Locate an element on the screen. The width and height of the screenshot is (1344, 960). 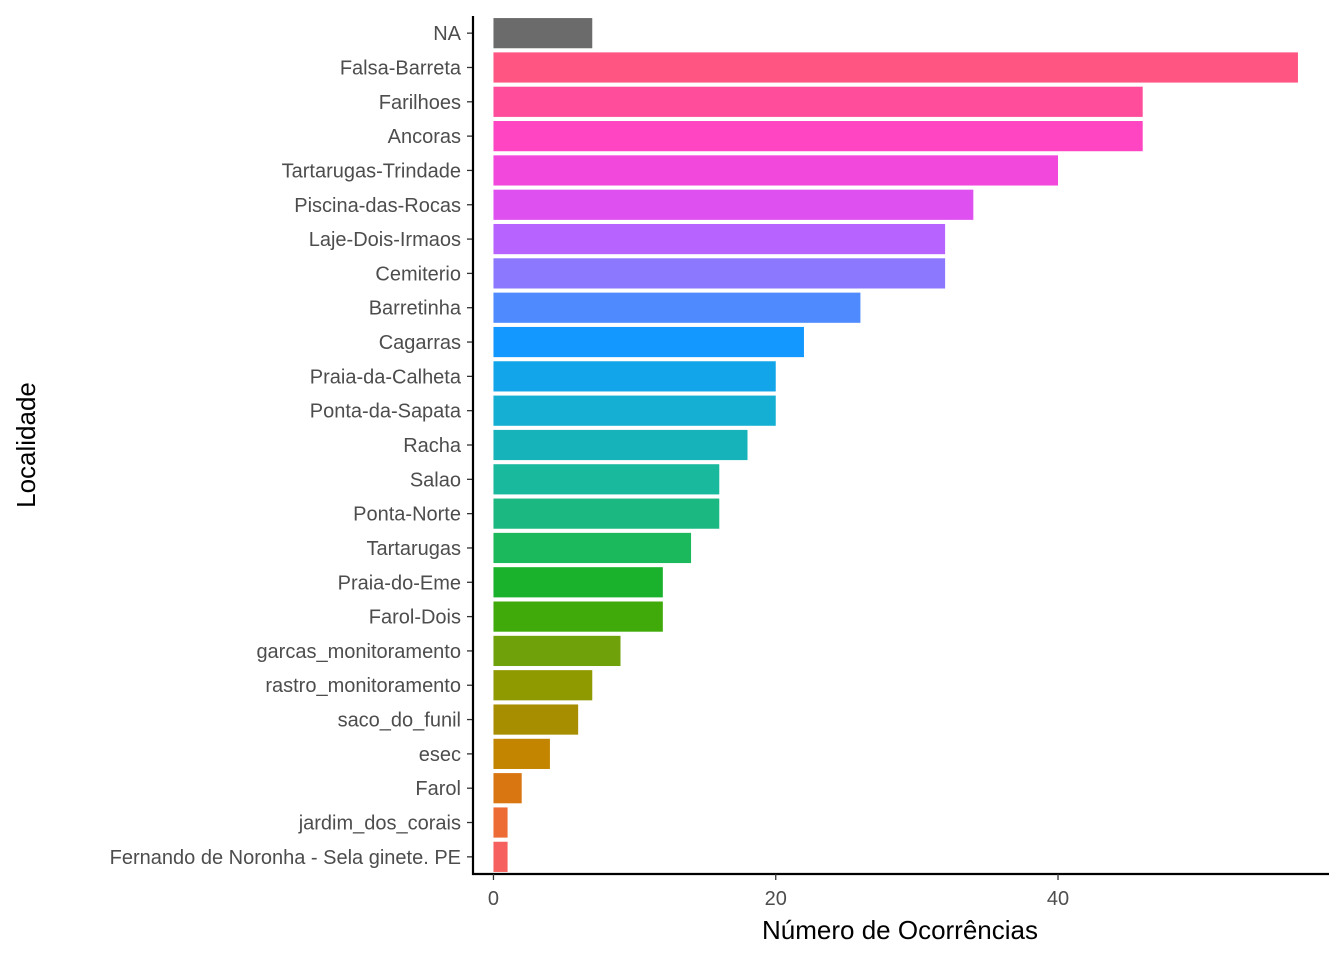
y-tick-label: NA is located at coordinates (447, 34).